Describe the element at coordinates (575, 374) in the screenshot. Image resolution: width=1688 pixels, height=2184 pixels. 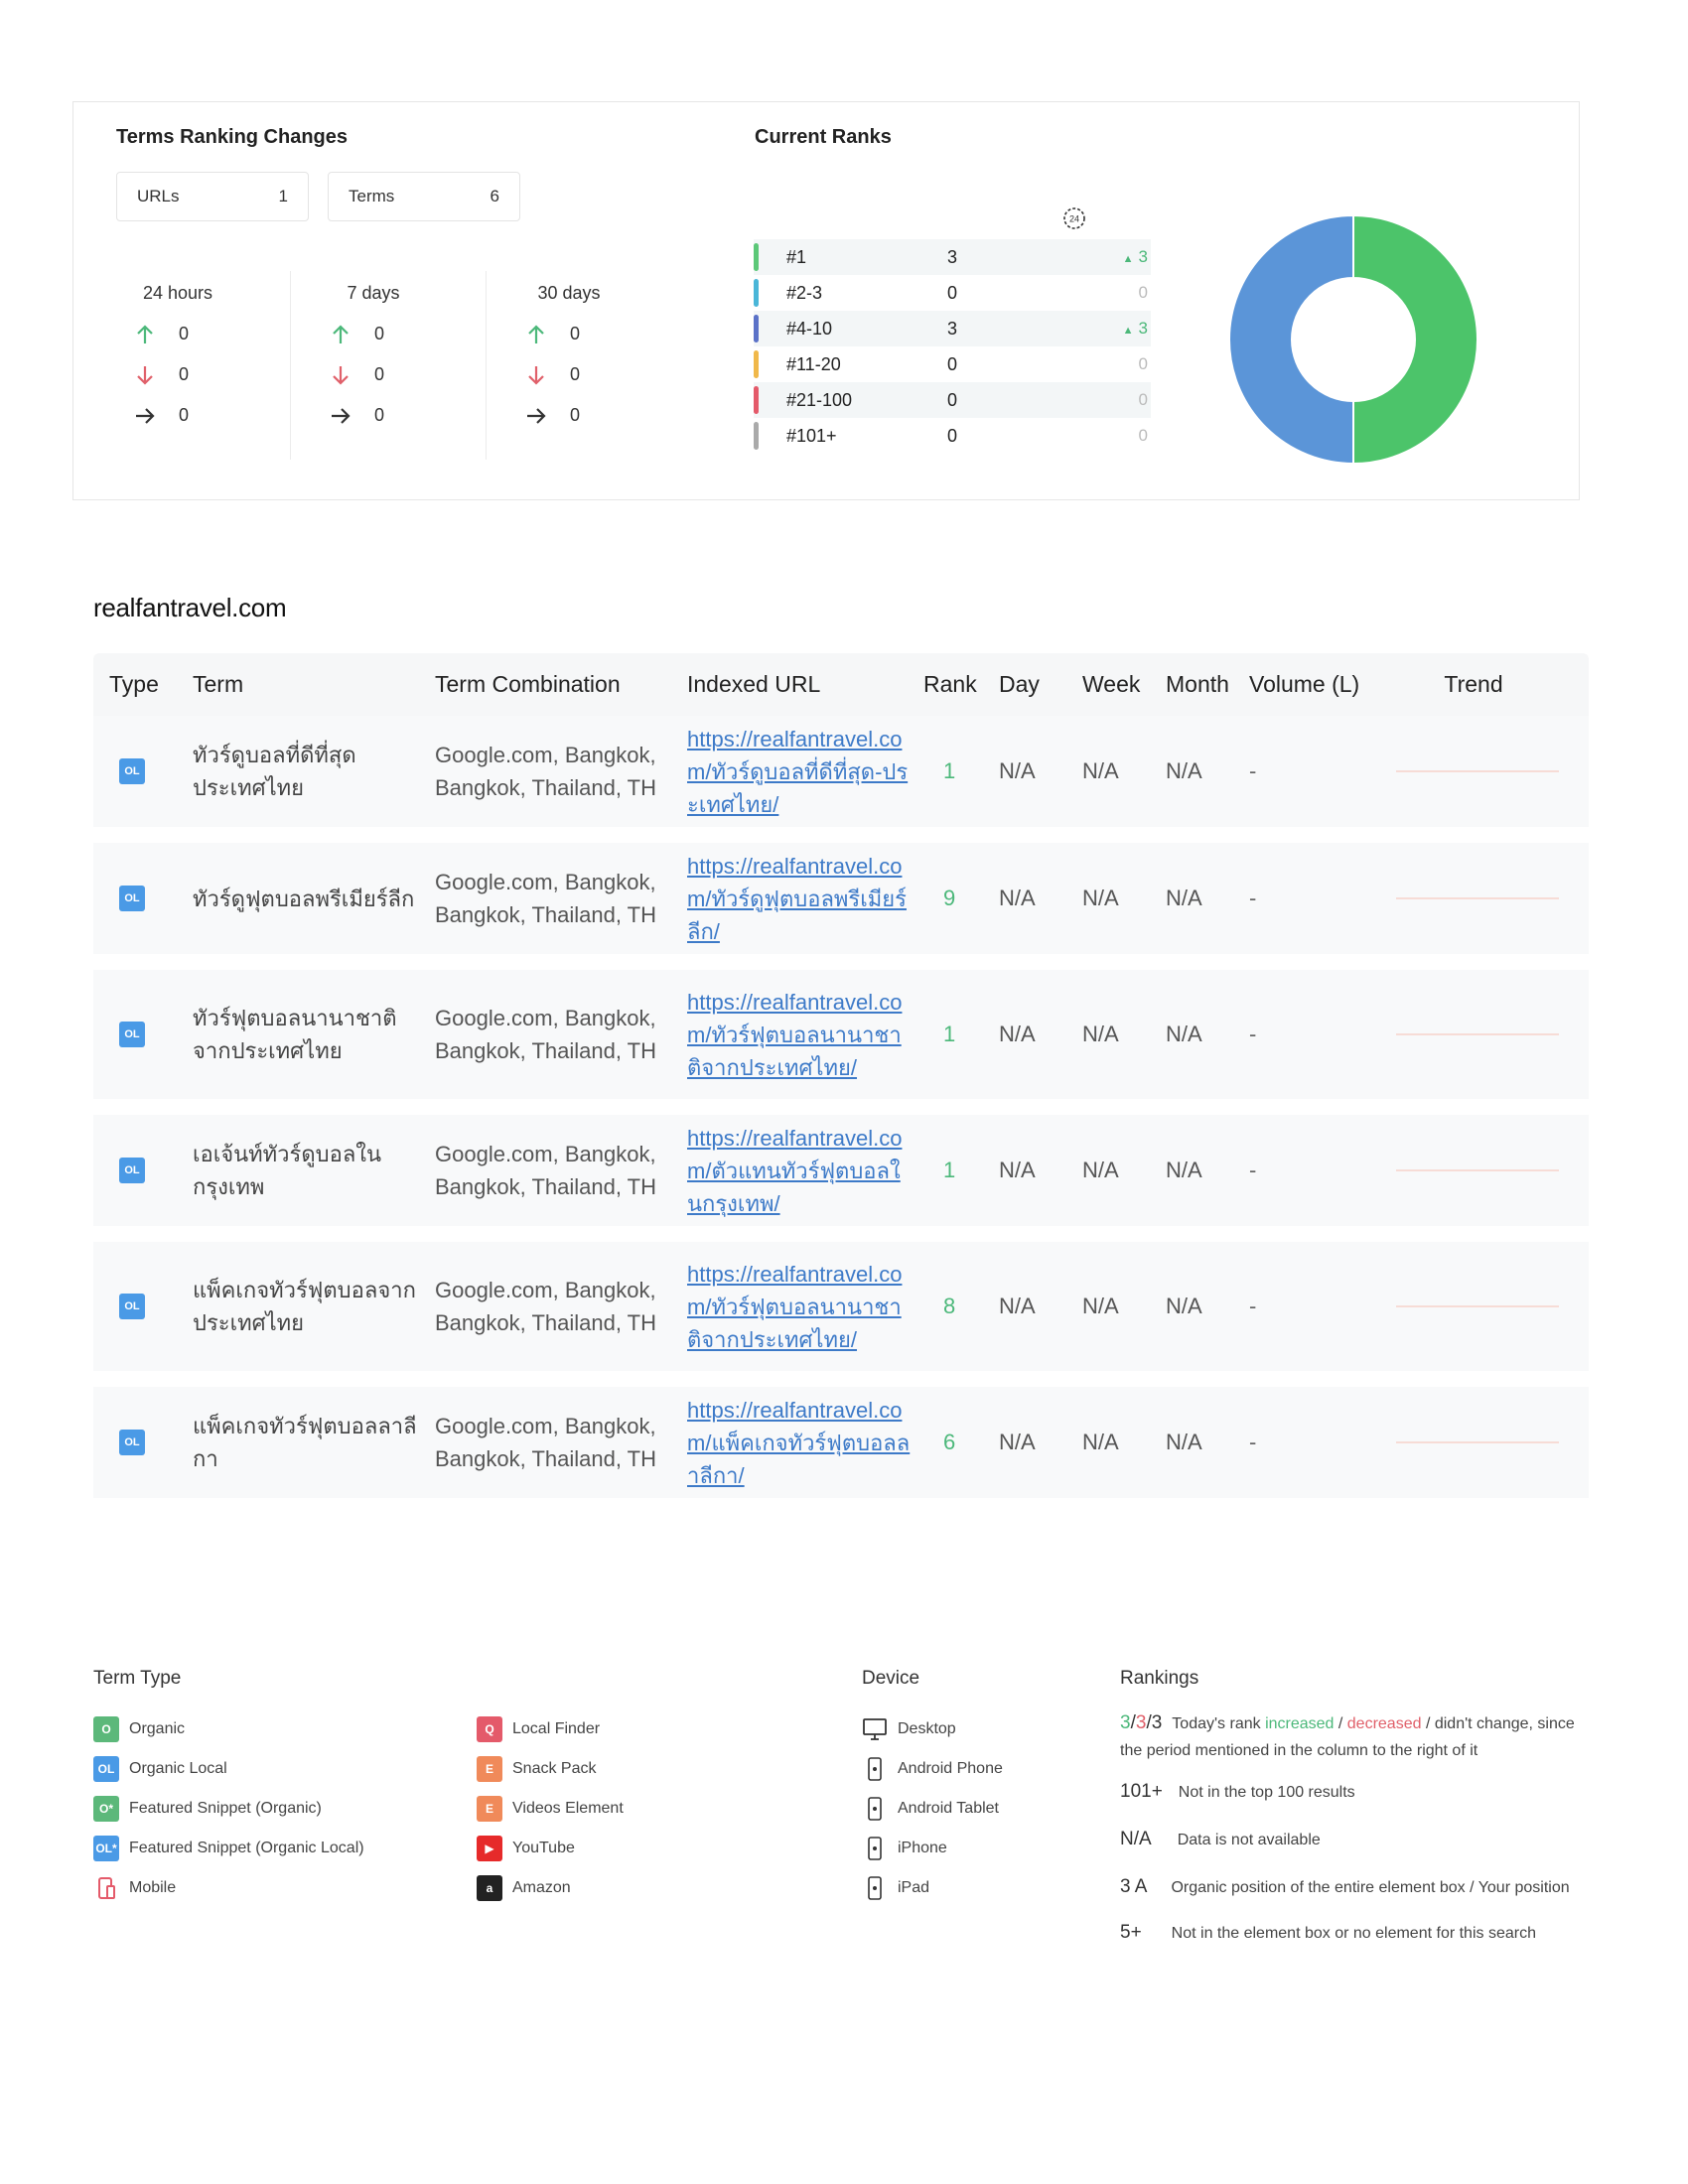
I see `down-count: 0` at that location.